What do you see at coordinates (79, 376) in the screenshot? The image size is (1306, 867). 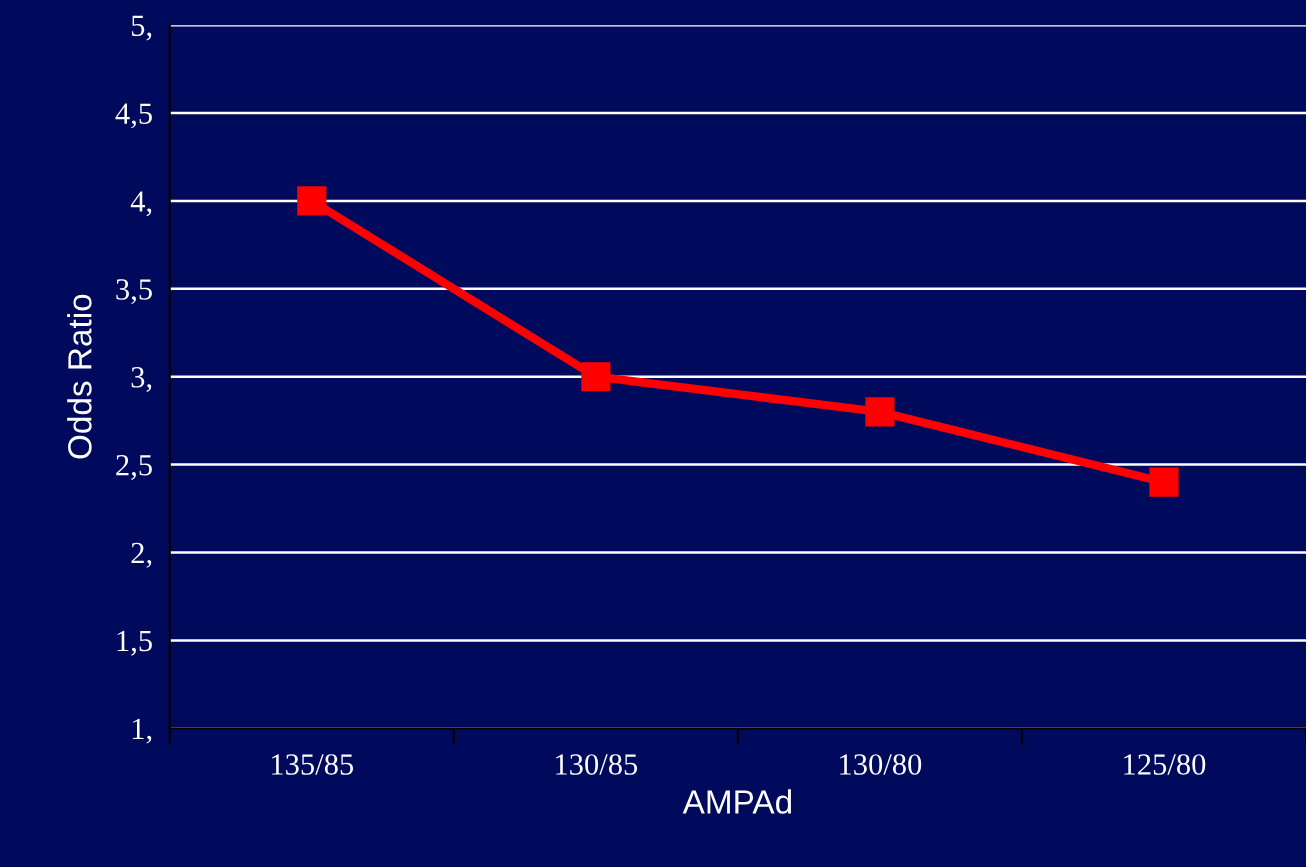 I see `y-axis-title: Odds Ratio` at bounding box center [79, 376].